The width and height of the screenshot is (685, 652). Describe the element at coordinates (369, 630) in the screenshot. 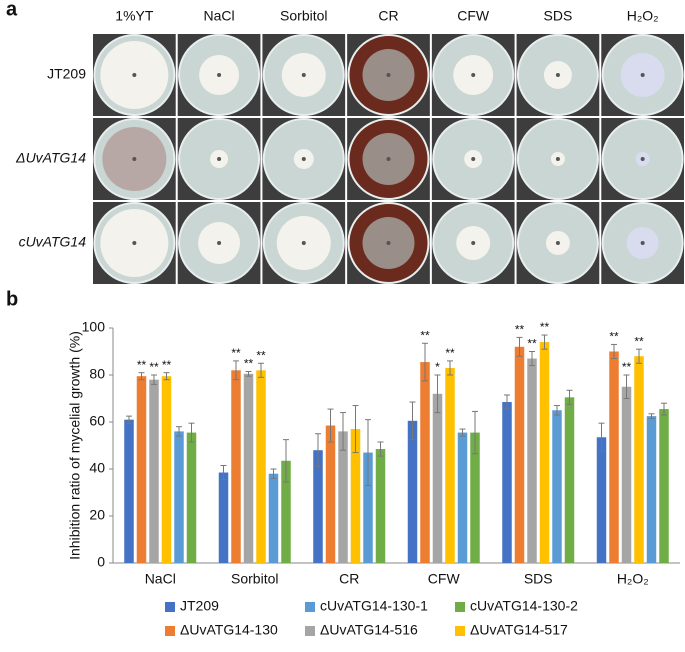

I see `legend-label: ΔUvATG14-516` at that location.